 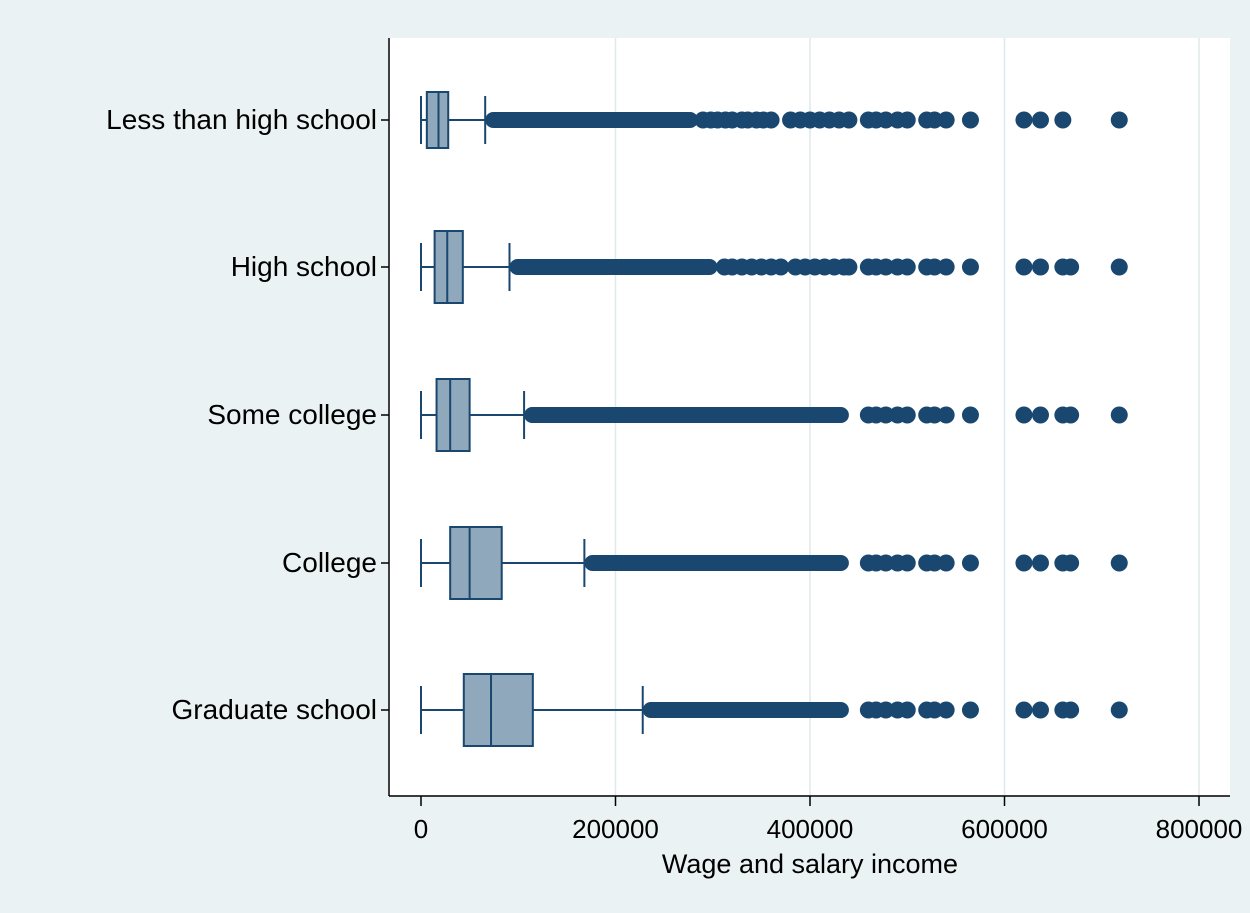 What do you see at coordinates (1199, 829) in the screenshot?
I see `x-tick-label: 800000` at bounding box center [1199, 829].